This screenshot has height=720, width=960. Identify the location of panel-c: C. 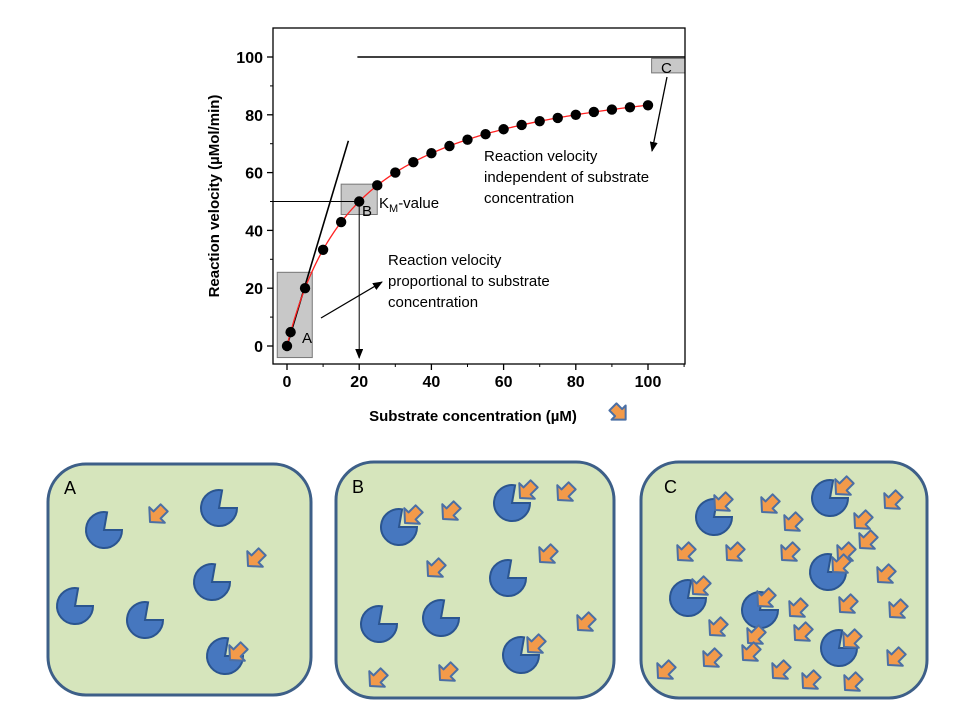
(784, 580).